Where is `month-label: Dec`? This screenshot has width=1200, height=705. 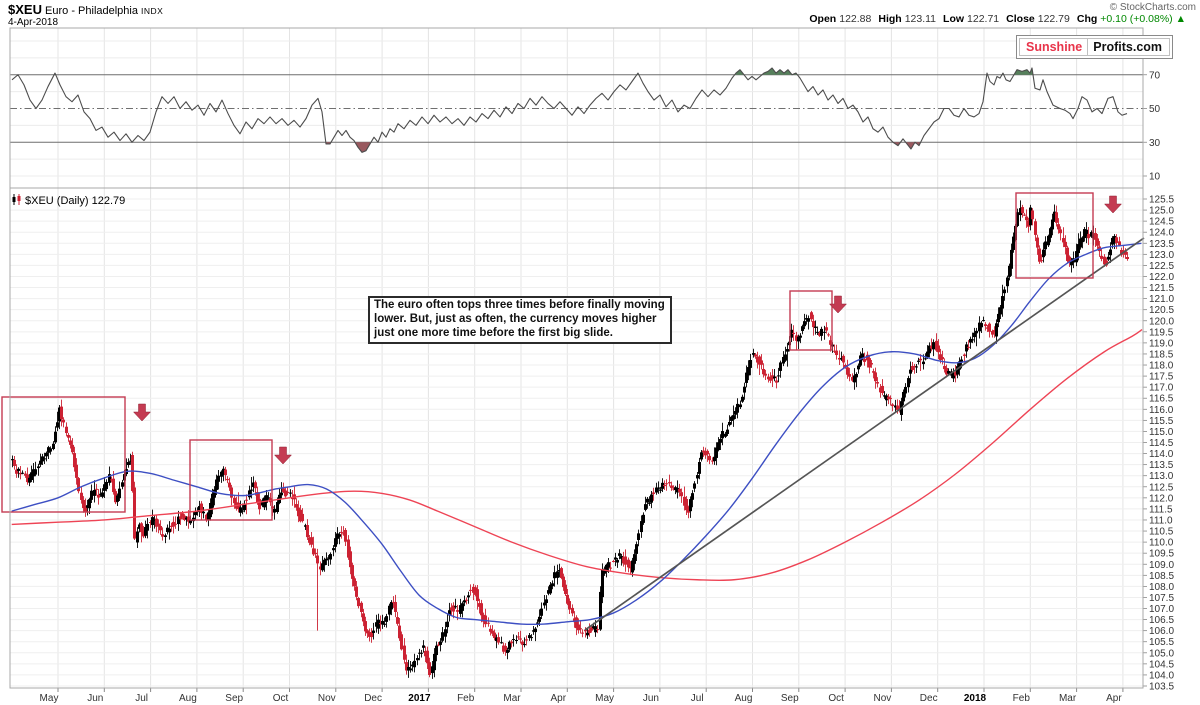
month-label: Dec is located at coordinates (929, 698).